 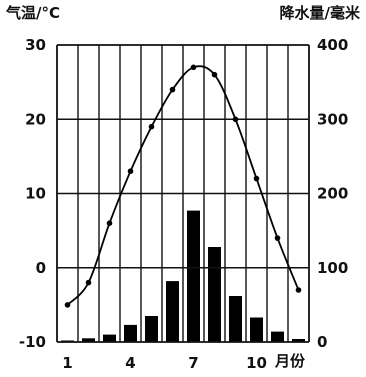 What do you see at coordinates (193, 363) in the screenshot?
I see `month-tick-label: 7` at bounding box center [193, 363].